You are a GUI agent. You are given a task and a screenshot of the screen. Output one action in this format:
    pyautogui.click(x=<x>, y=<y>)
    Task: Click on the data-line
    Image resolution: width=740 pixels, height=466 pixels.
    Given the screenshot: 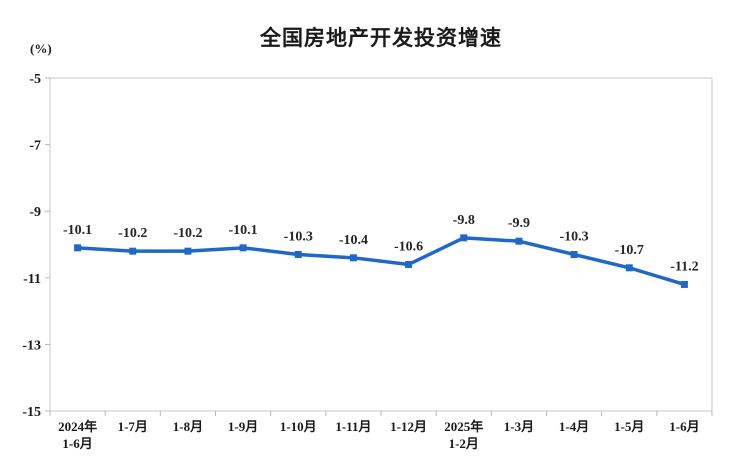 What is the action you would take?
    pyautogui.click(x=381, y=261)
    